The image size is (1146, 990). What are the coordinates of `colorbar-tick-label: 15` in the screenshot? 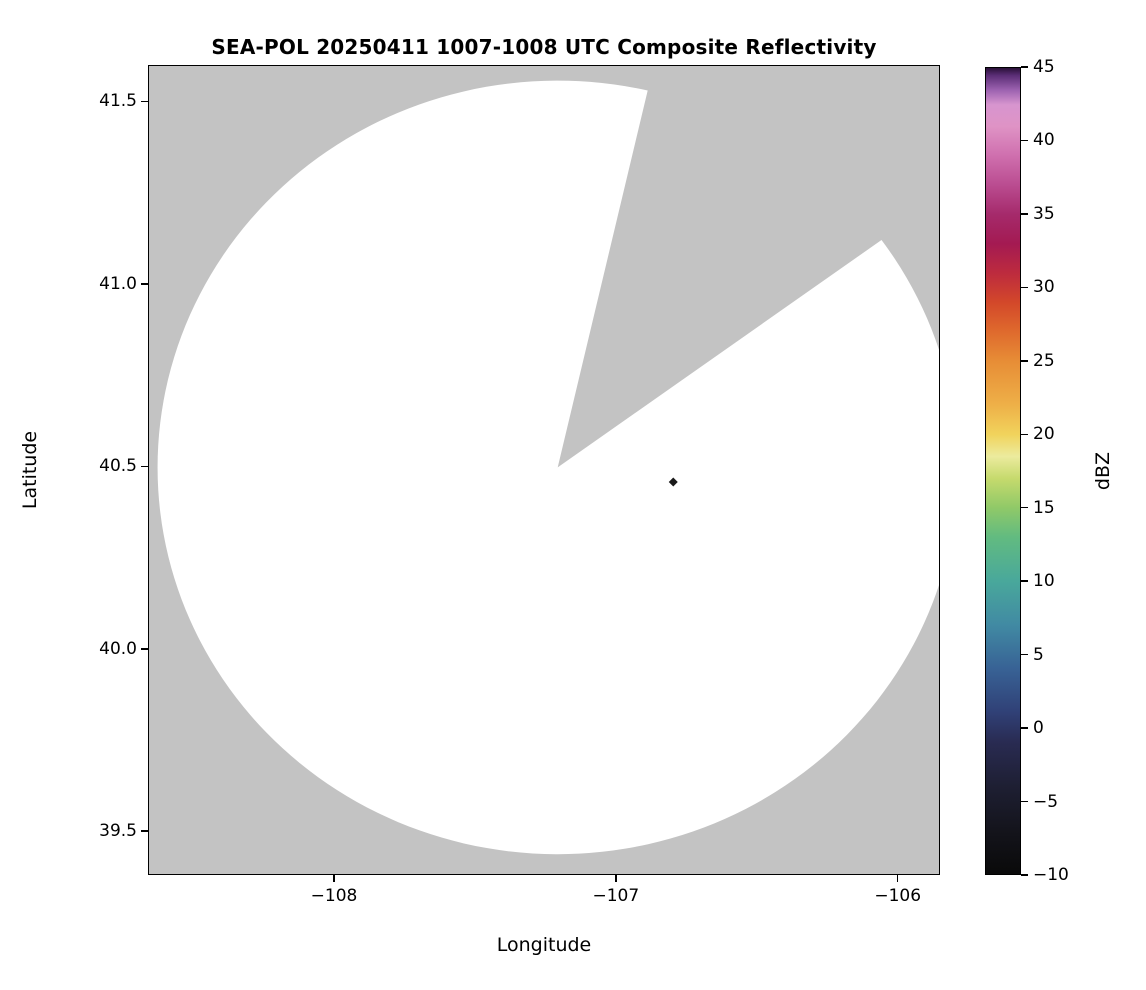 It's located at (1044, 507).